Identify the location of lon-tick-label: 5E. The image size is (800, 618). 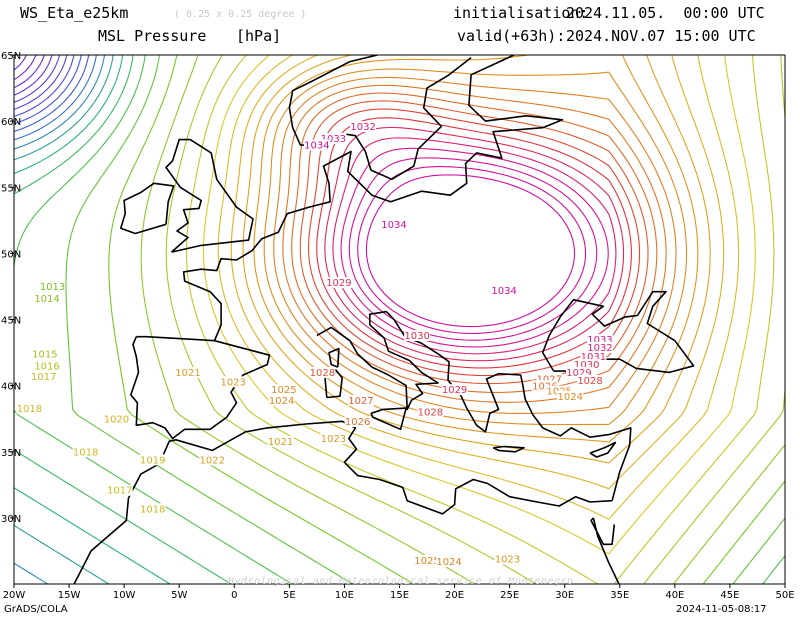
(289, 595).